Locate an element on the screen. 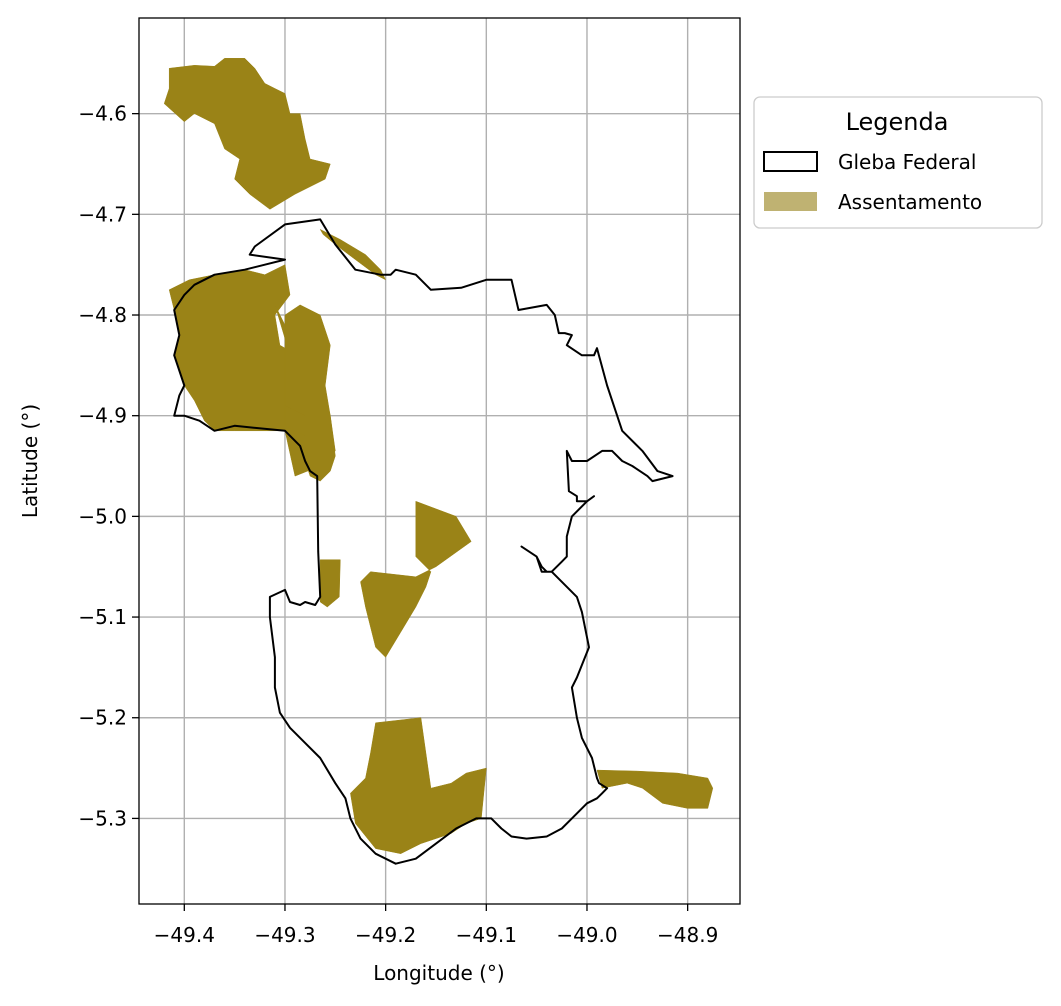 This screenshot has width=1061, height=1006. y-tick-label: −4.9 is located at coordinates (102, 416).